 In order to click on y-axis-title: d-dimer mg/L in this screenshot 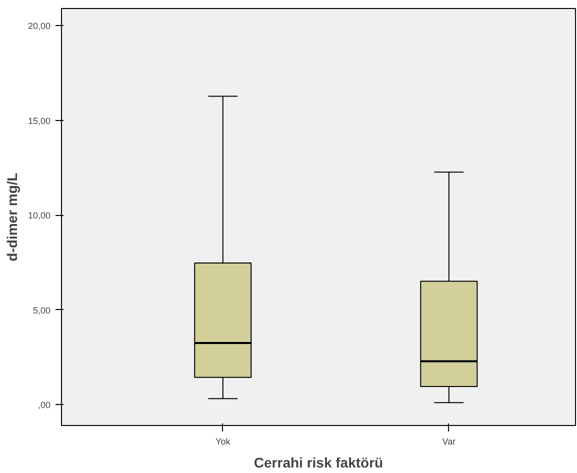, I will do `click(12, 217)`.